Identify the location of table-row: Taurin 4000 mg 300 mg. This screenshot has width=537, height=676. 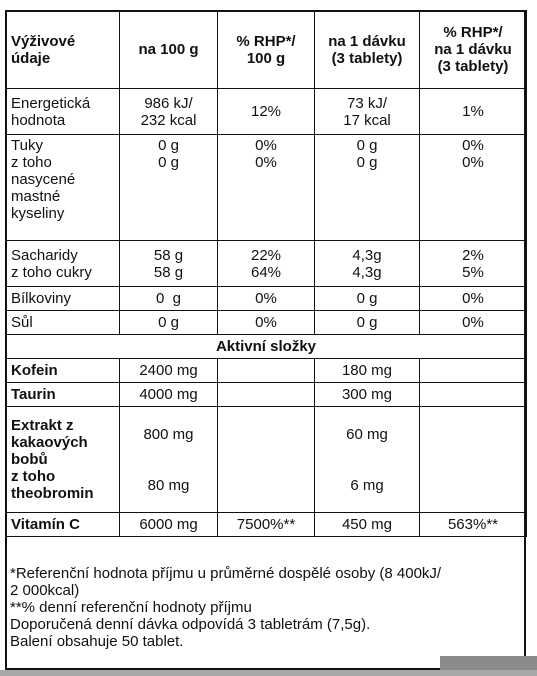
(266, 394).